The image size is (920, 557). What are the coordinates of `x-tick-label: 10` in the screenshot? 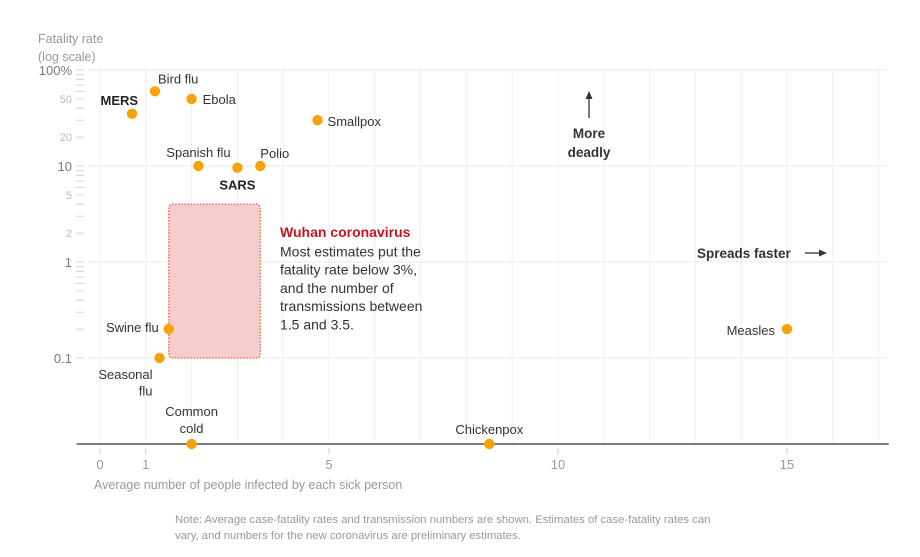 It's located at (558, 464).